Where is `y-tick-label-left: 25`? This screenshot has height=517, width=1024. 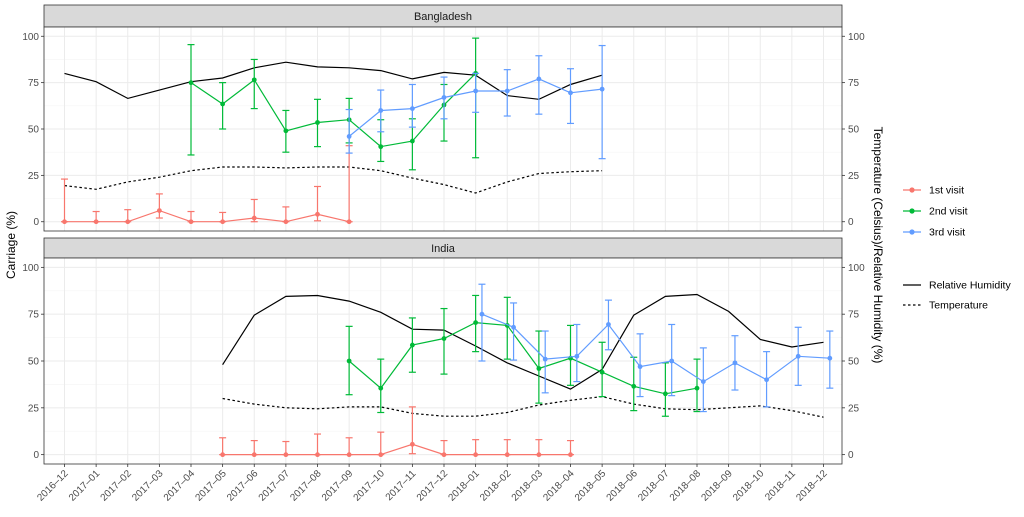 y-tick-label-left: 25 is located at coordinates (34, 408).